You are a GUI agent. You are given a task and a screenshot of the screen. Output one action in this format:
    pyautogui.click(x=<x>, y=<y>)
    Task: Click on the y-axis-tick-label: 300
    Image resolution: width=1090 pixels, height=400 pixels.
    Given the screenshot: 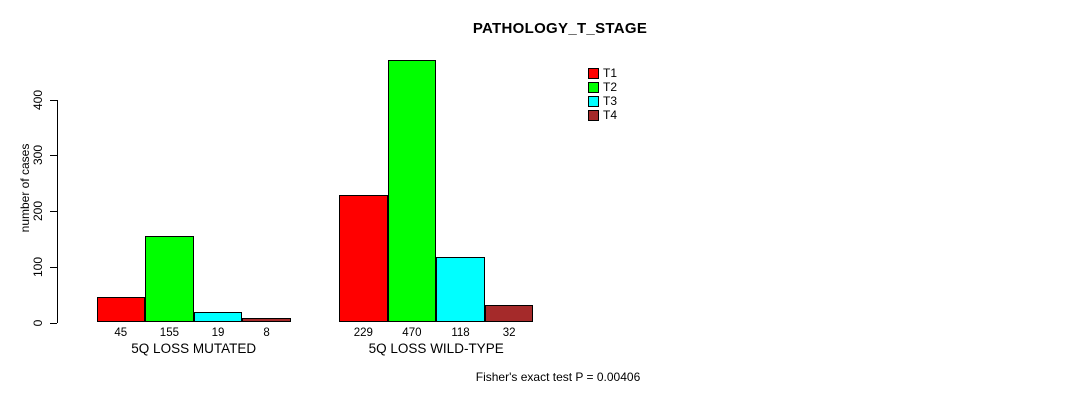 What is the action you would take?
    pyautogui.click(x=38, y=155)
    